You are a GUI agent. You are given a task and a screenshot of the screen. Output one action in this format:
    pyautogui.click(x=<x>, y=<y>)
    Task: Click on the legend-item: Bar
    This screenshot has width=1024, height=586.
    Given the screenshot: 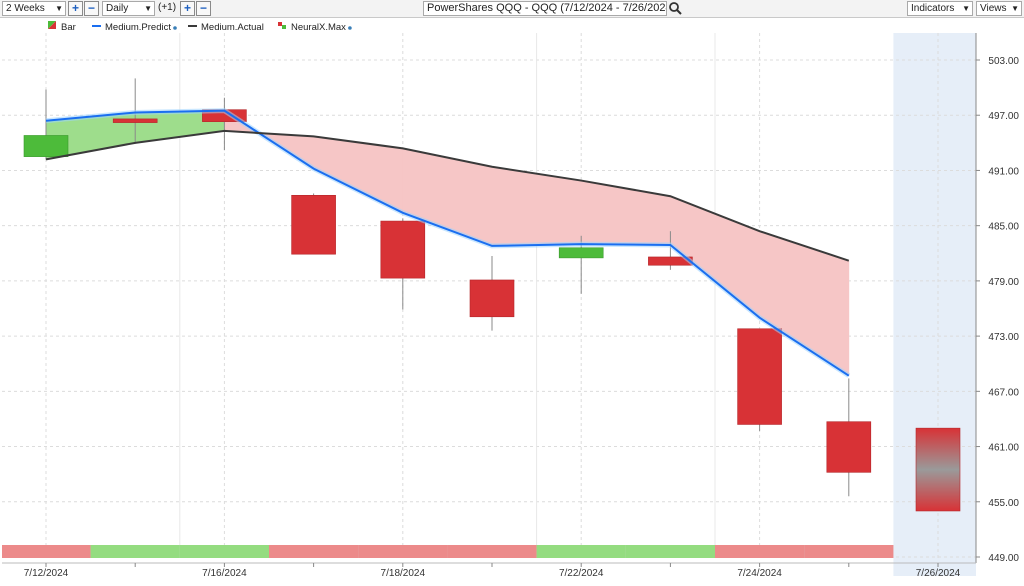 What is the action you would take?
    pyautogui.click(x=68, y=27)
    